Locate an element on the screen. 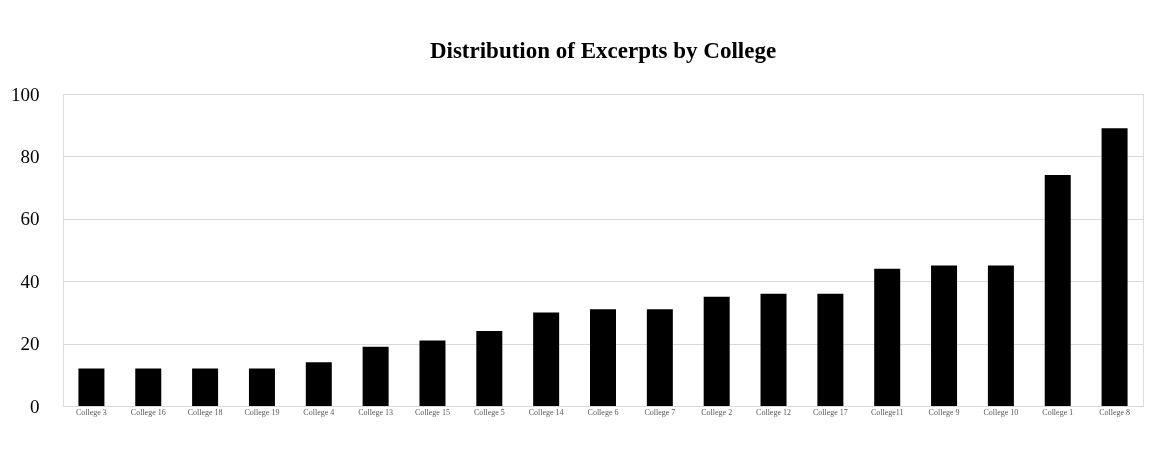 The image size is (1171, 476). y-tick-label: 0 is located at coordinates (35, 406).